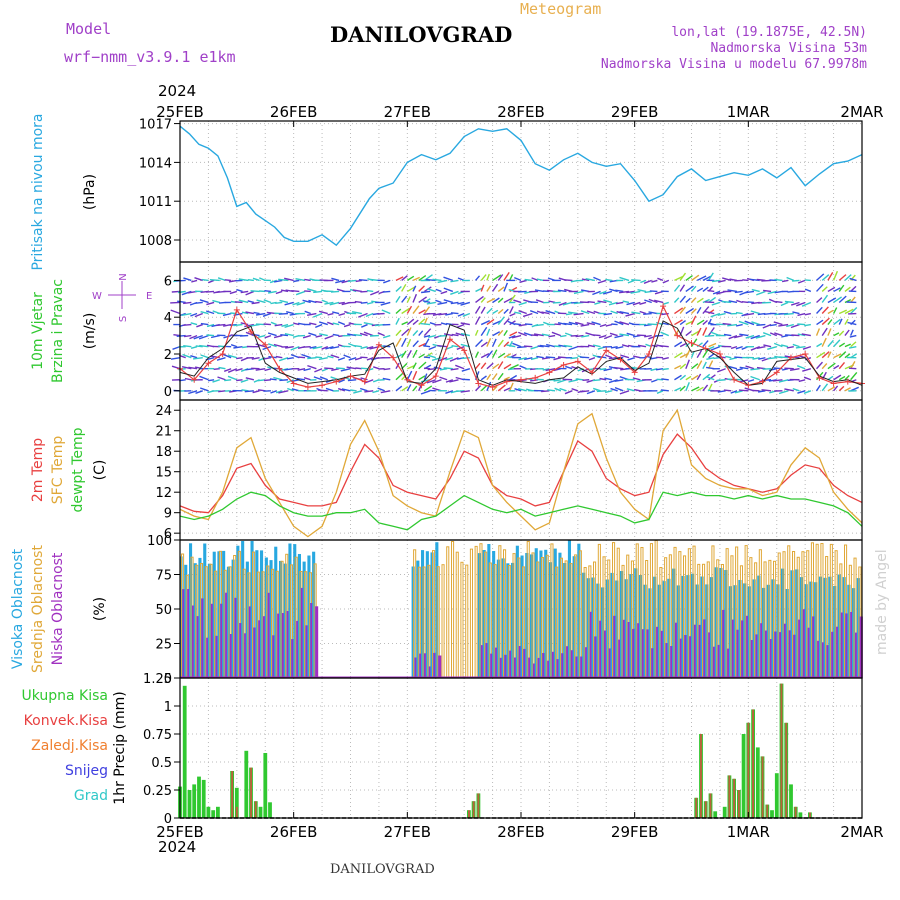 The width and height of the screenshot is (900, 900). Describe the element at coordinates (90, 331) in the screenshot. I see `wind-unit: (m/s)` at that location.